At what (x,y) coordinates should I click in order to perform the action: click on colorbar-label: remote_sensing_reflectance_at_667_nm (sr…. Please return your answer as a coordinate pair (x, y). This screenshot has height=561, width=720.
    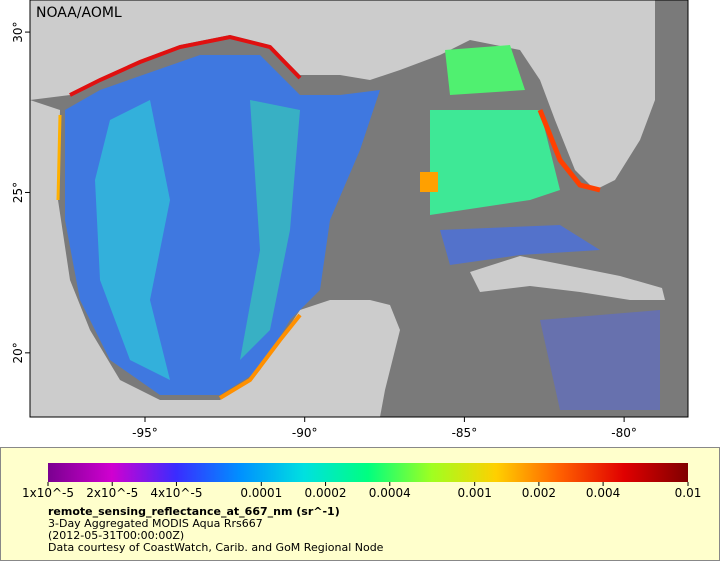
    Looking at the image, I should click on (194, 511).